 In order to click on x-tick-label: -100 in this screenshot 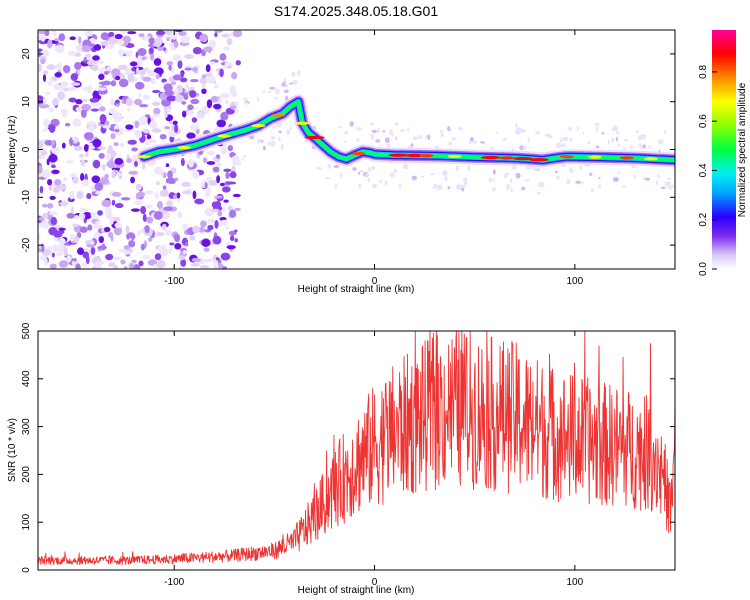, I will do `click(174, 281)`.